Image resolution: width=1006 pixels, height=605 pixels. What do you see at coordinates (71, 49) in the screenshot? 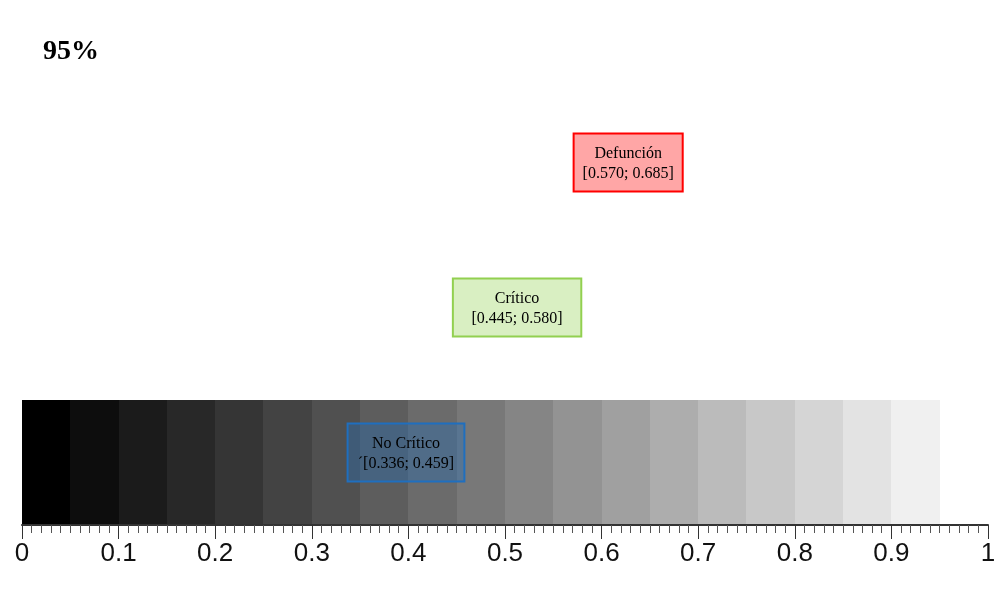
I see `chart-title: 95%` at bounding box center [71, 49].